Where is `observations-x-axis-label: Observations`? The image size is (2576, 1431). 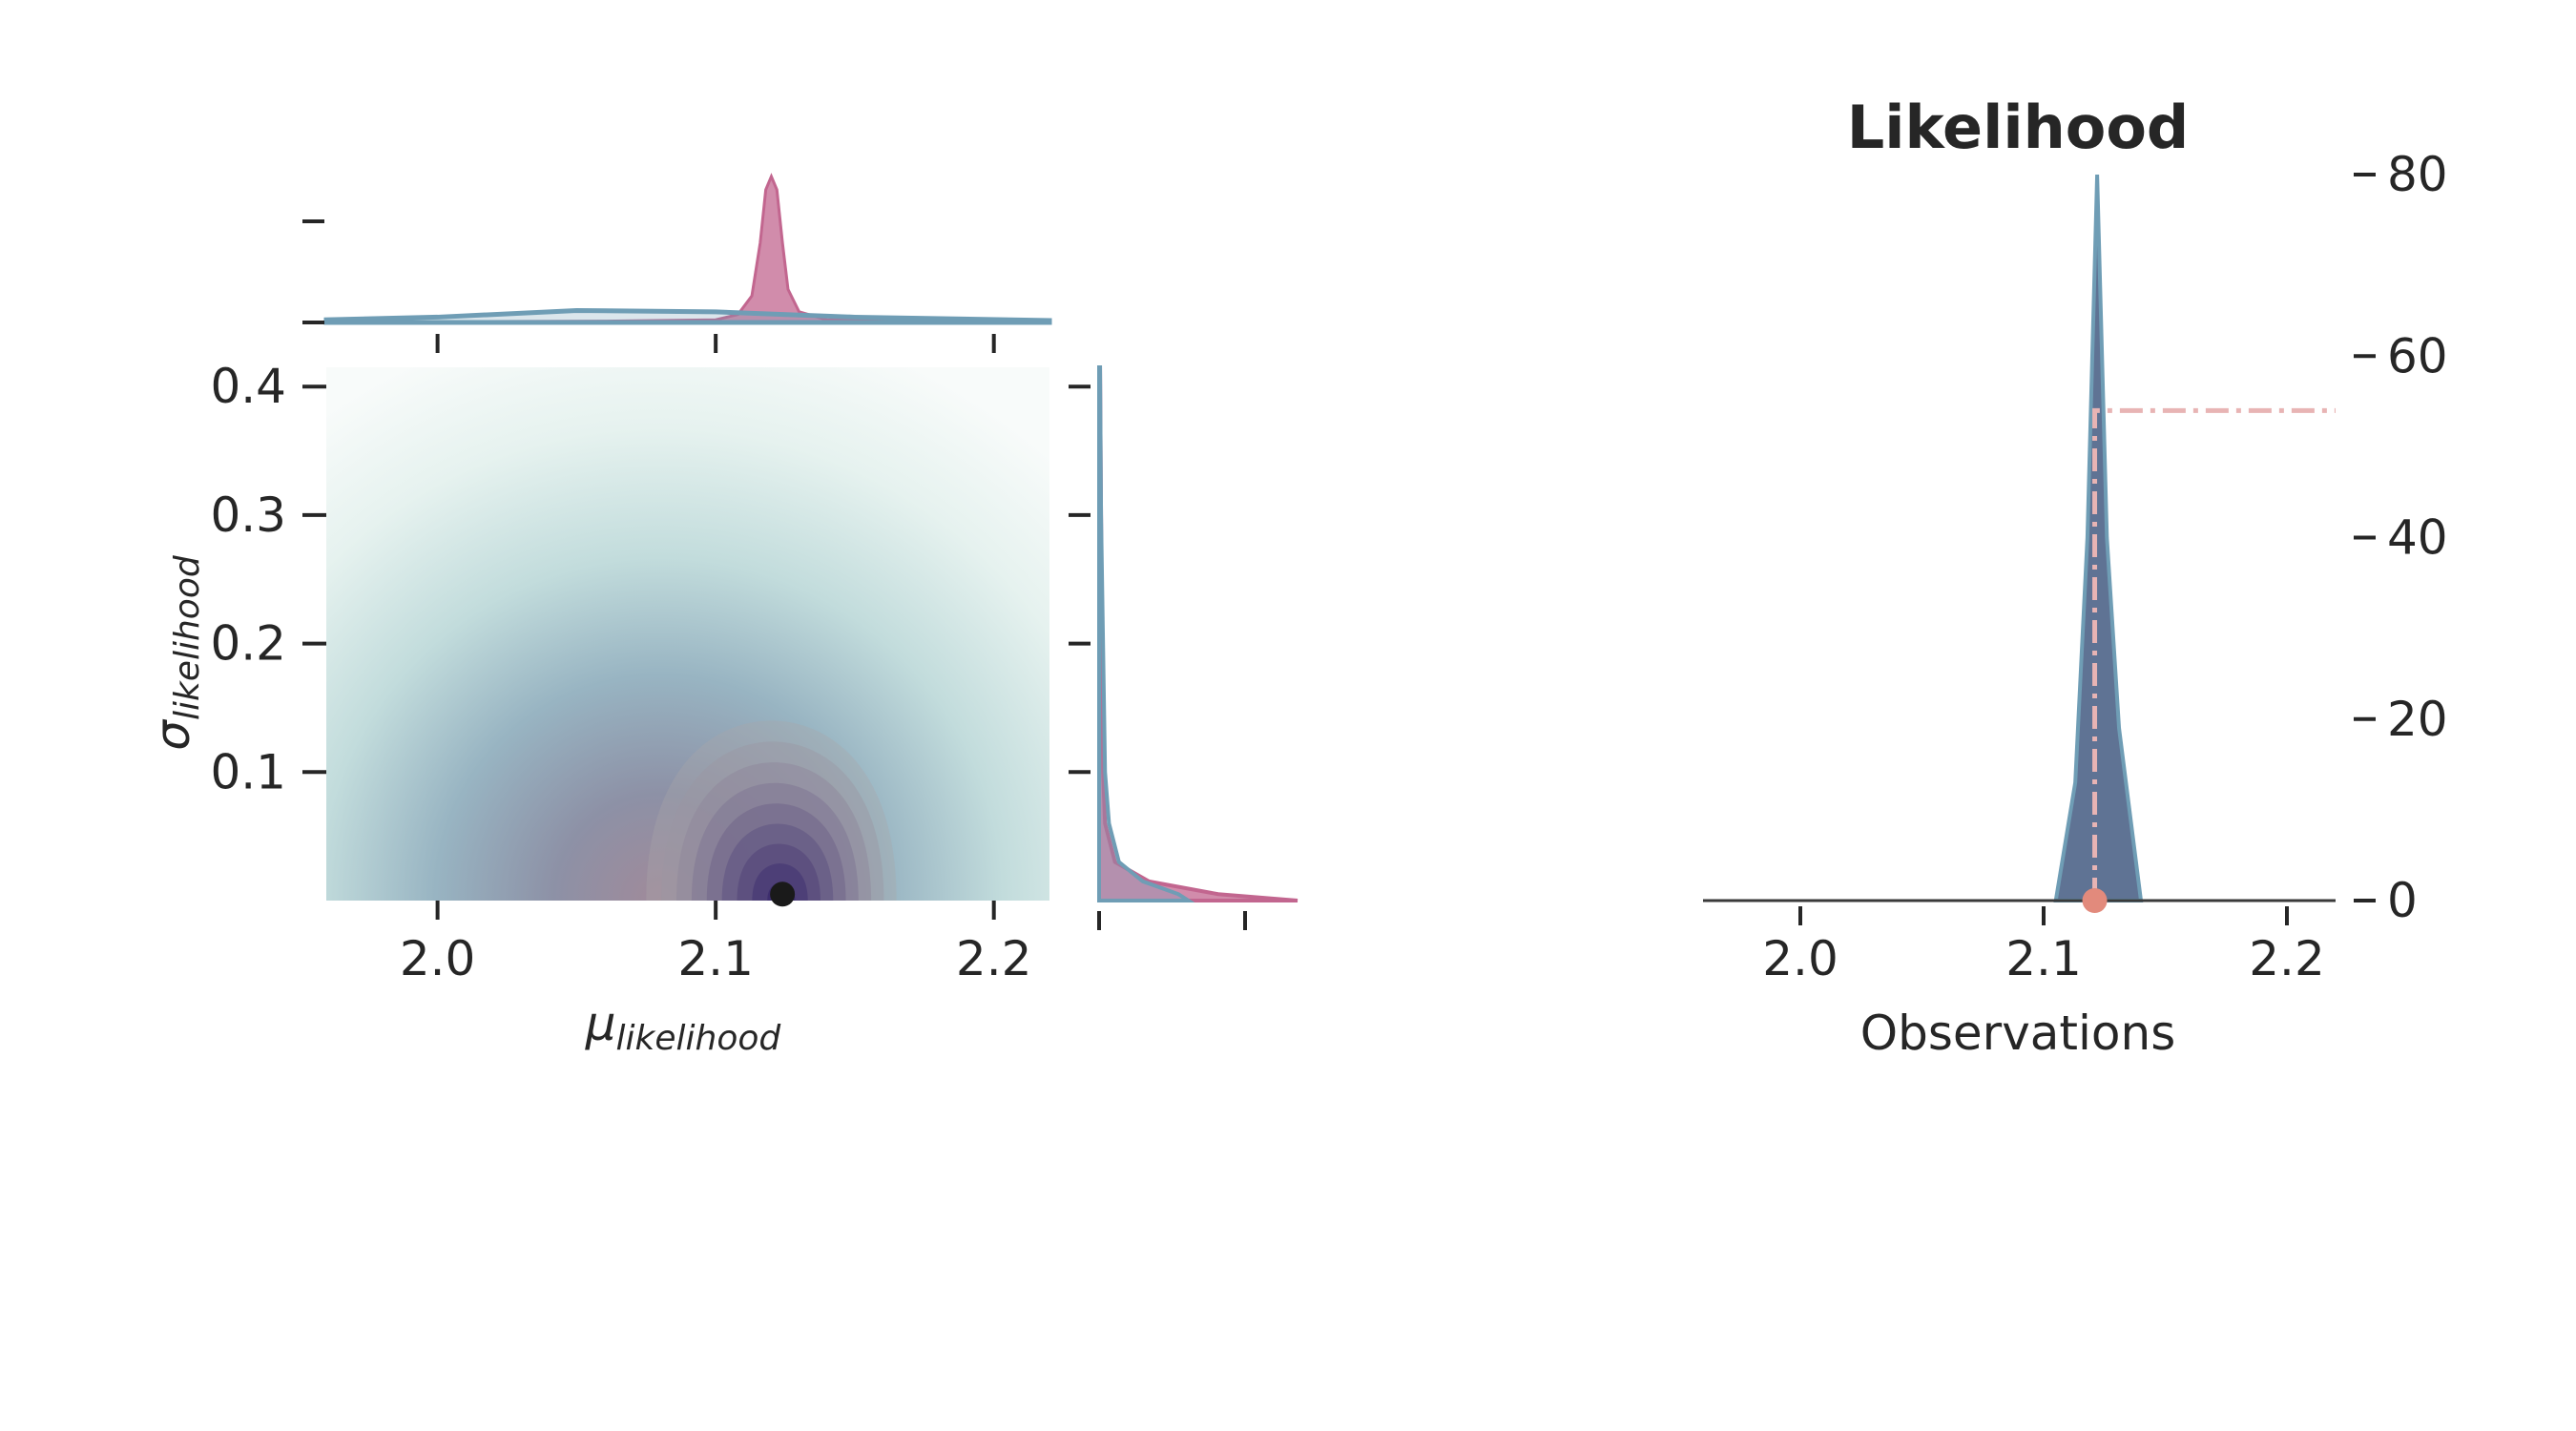
observations-x-axis-label: Observations is located at coordinates (2018, 1033).